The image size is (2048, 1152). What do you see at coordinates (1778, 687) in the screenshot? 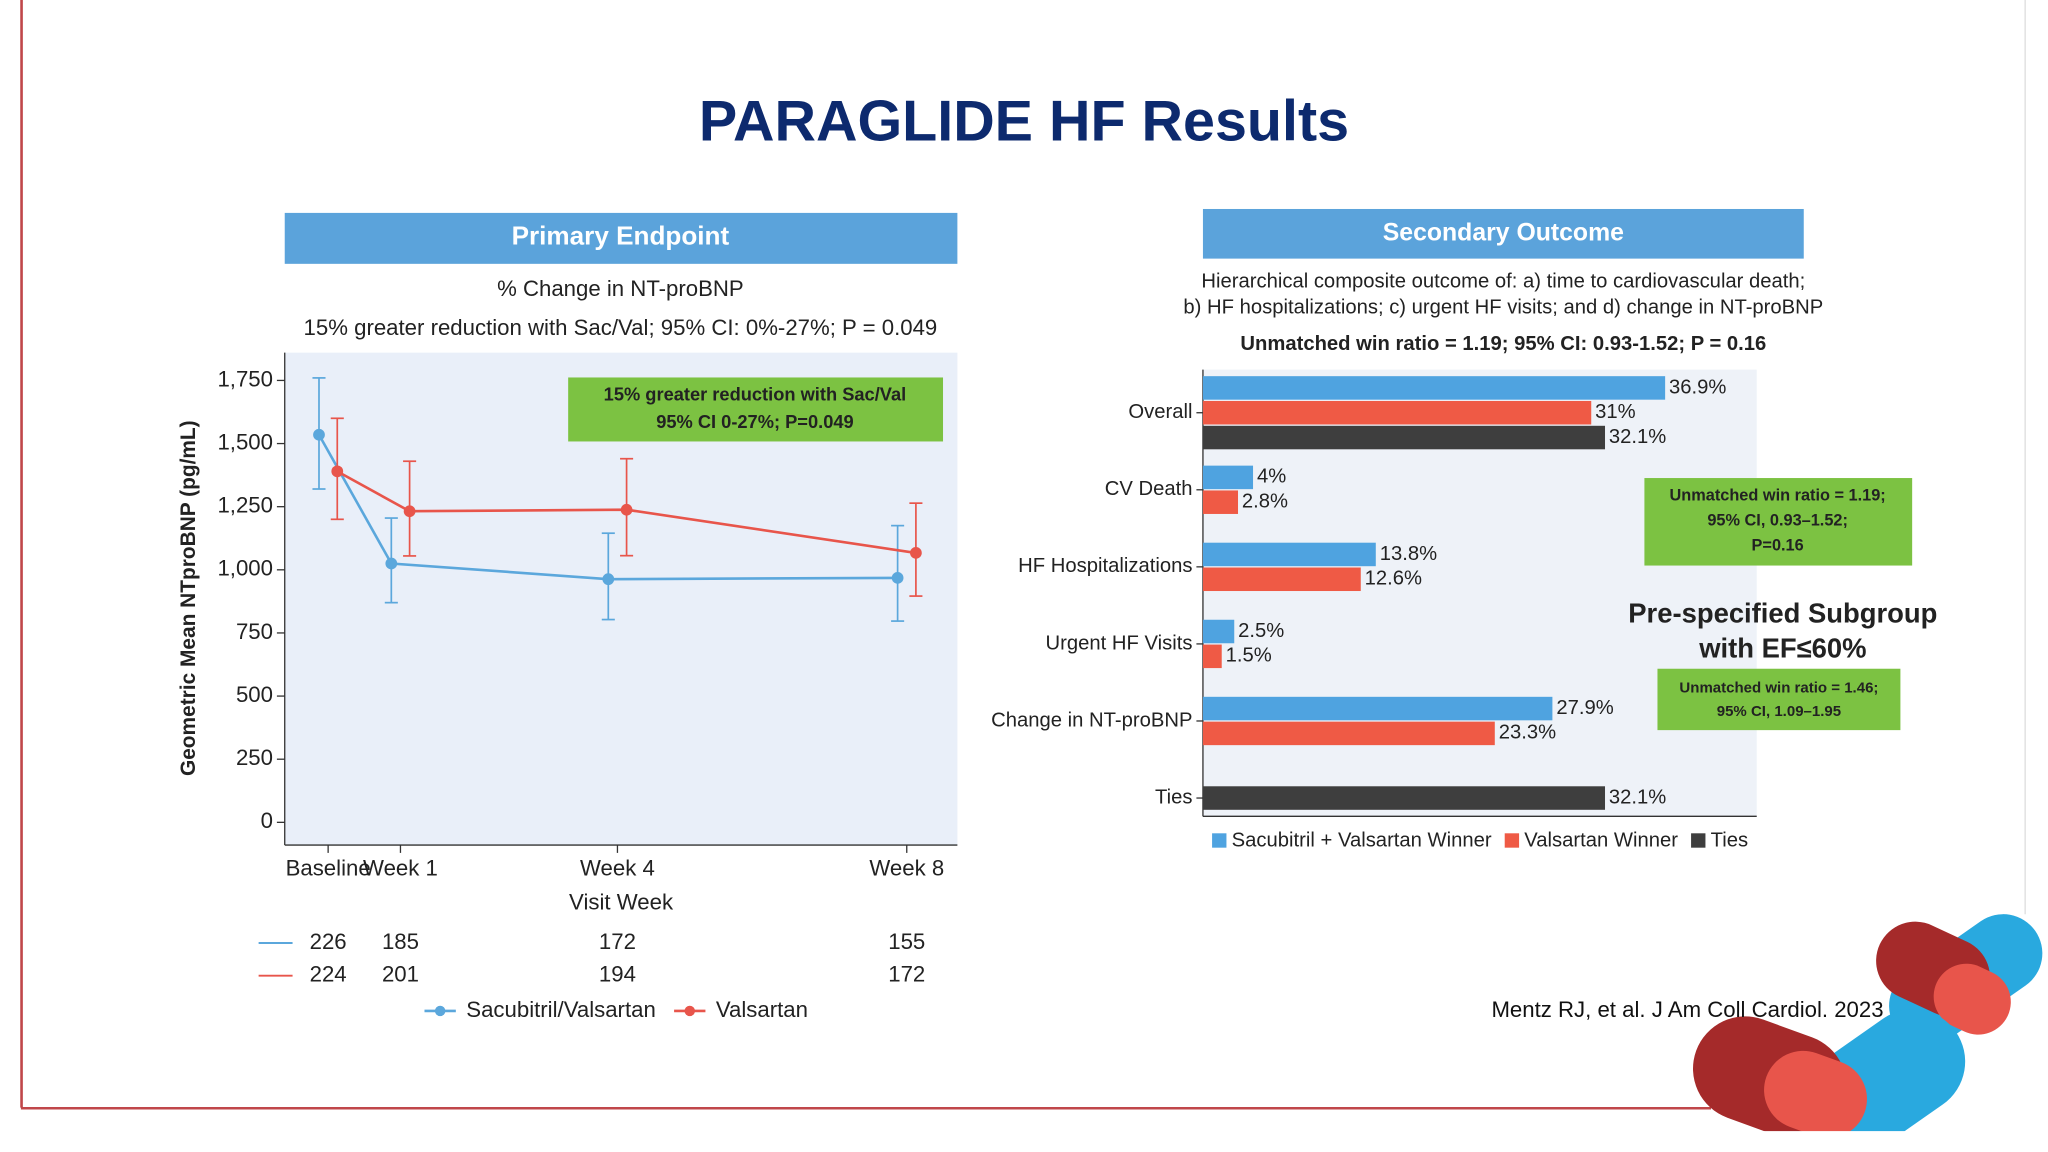
I see `subgroup-annotation: Unmatched win ratio = 1.46;` at bounding box center [1778, 687].